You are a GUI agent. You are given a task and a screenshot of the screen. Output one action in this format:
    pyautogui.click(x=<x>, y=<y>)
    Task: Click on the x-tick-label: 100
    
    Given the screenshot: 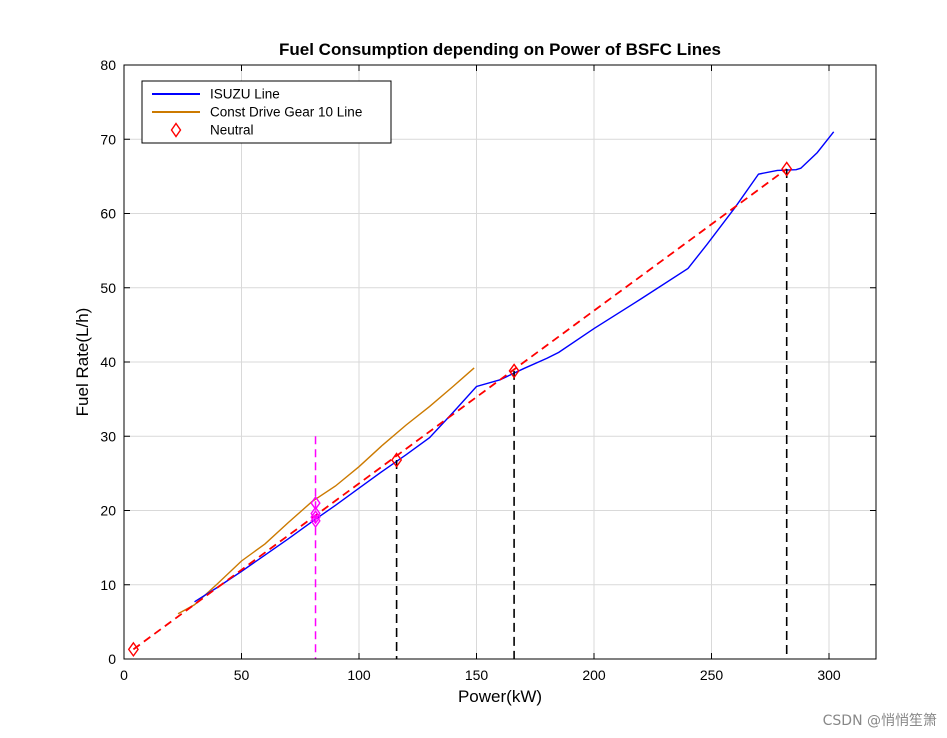 What is the action you would take?
    pyautogui.click(x=359, y=675)
    